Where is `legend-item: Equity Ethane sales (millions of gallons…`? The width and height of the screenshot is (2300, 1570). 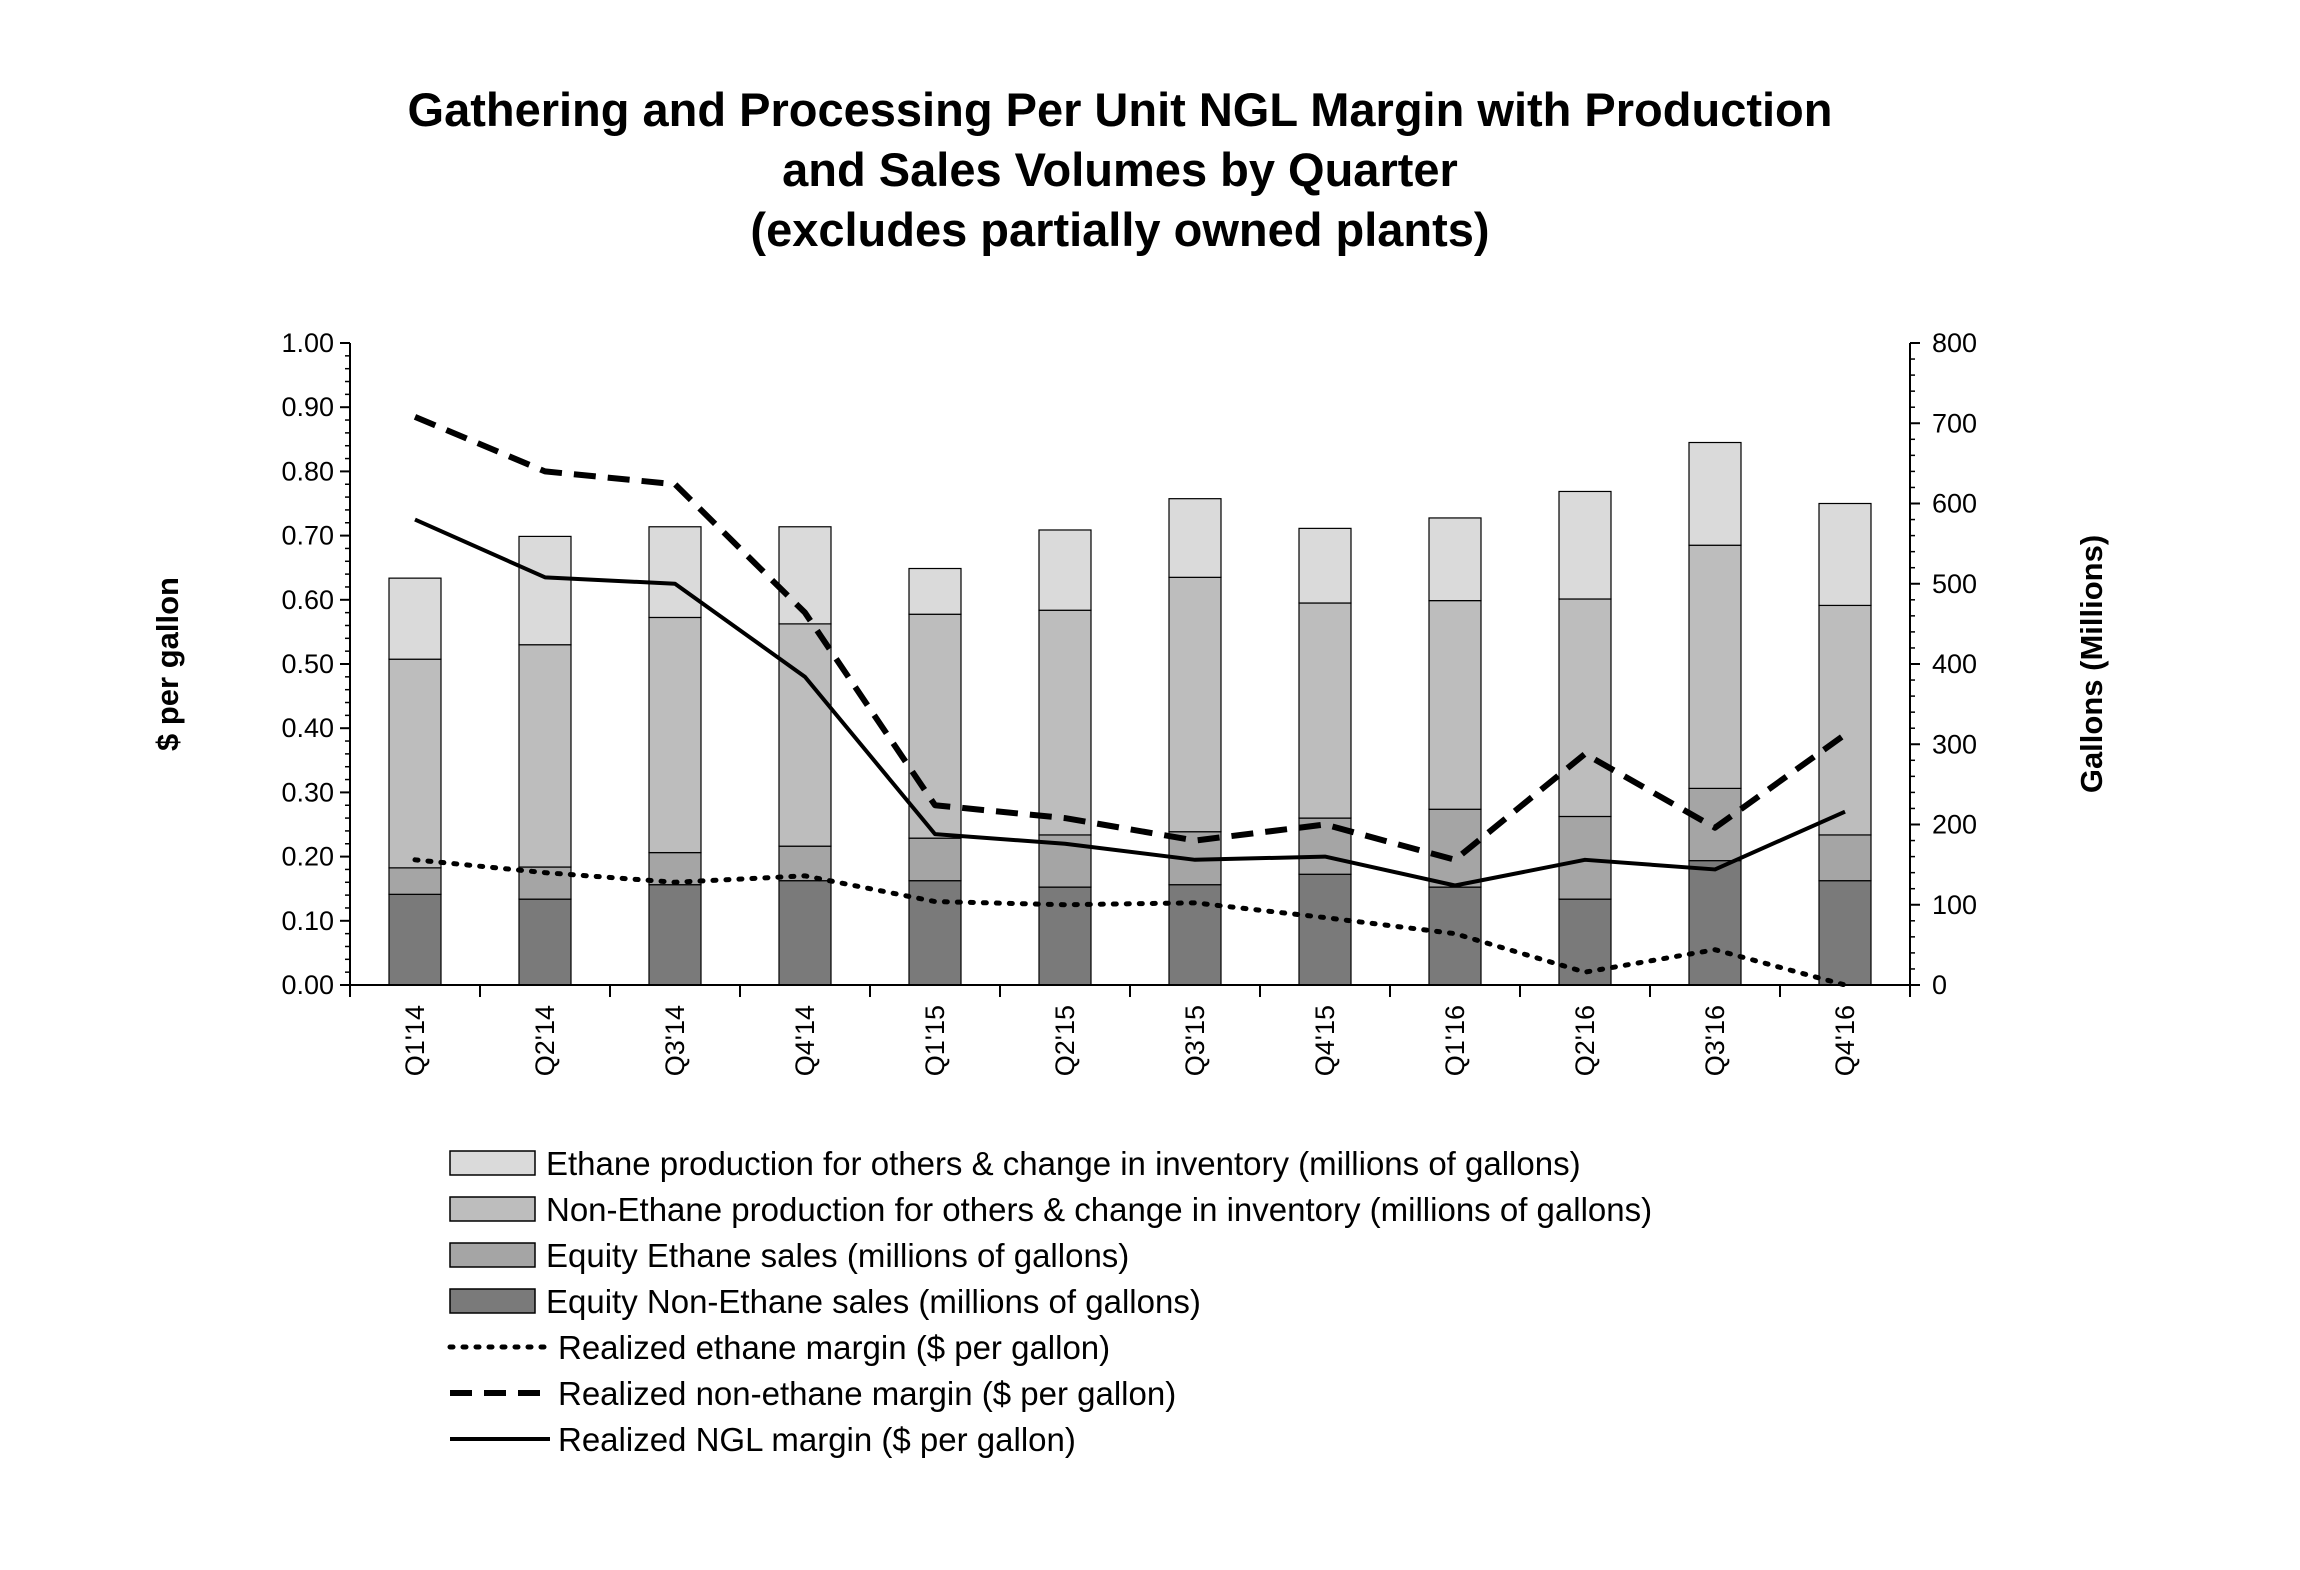 legend-item: Equity Ethane sales (millions of gallons… is located at coordinates (789, 1255).